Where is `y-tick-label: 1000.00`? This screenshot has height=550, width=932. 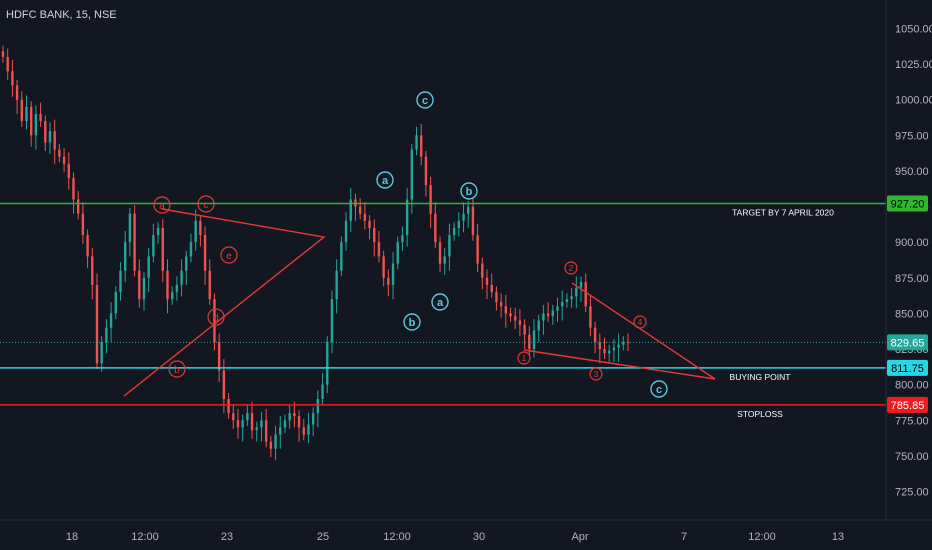
y-tick-label: 1000.00 is located at coordinates (913, 101).